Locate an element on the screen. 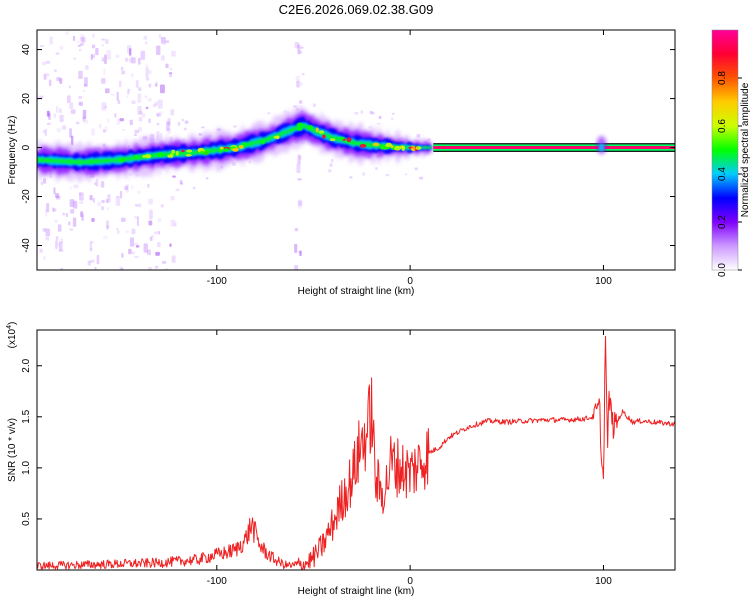  colorbar-tick-label: 0.2 is located at coordinates (722, 222).